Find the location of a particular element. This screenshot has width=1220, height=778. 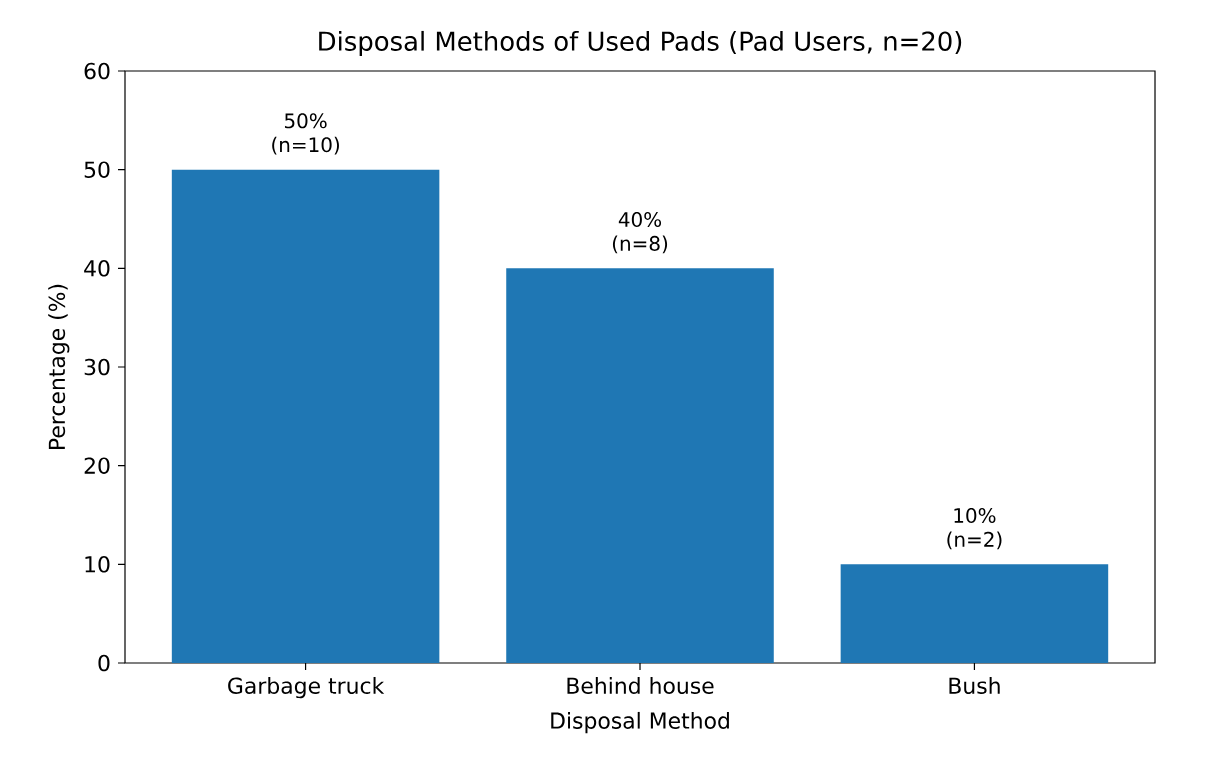

y-tick-label: 20 is located at coordinates (97, 465).